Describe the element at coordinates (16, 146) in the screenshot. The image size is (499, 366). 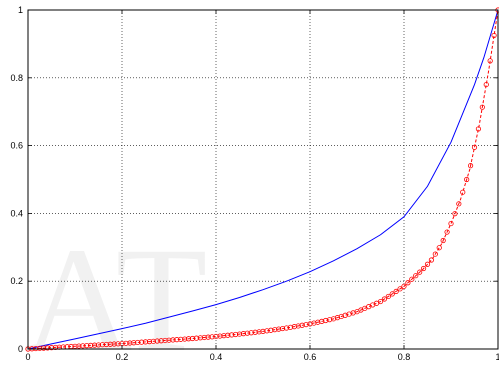
I see `y-tick-label: 0.6` at that location.